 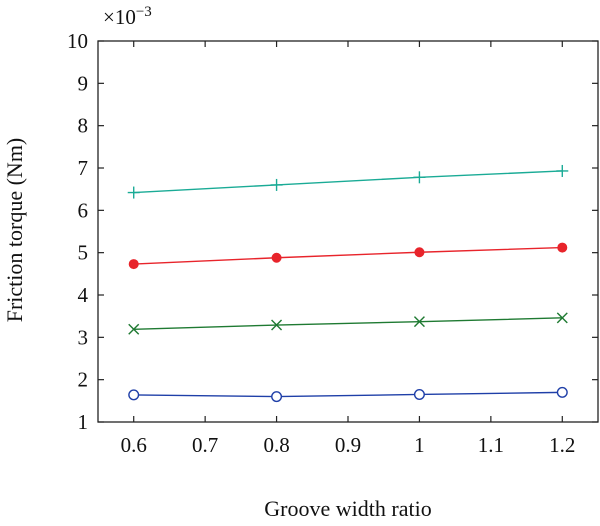 What do you see at coordinates (77, 41) in the screenshot?
I see `y-tick-label: 10` at bounding box center [77, 41].